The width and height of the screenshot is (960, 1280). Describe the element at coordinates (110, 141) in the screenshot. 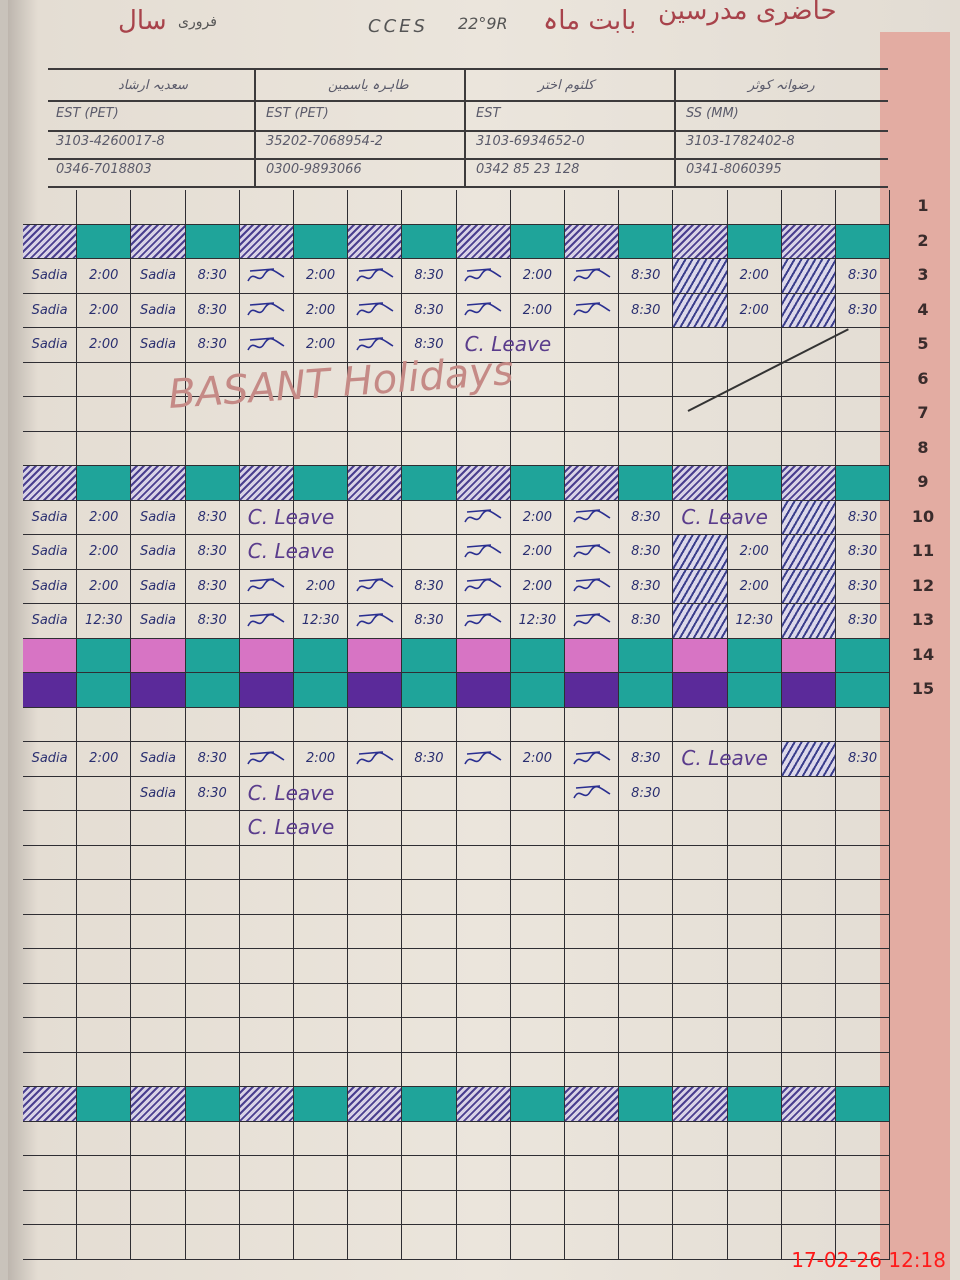

I see `teacher-cnic: 3103-4260017-8` at that location.